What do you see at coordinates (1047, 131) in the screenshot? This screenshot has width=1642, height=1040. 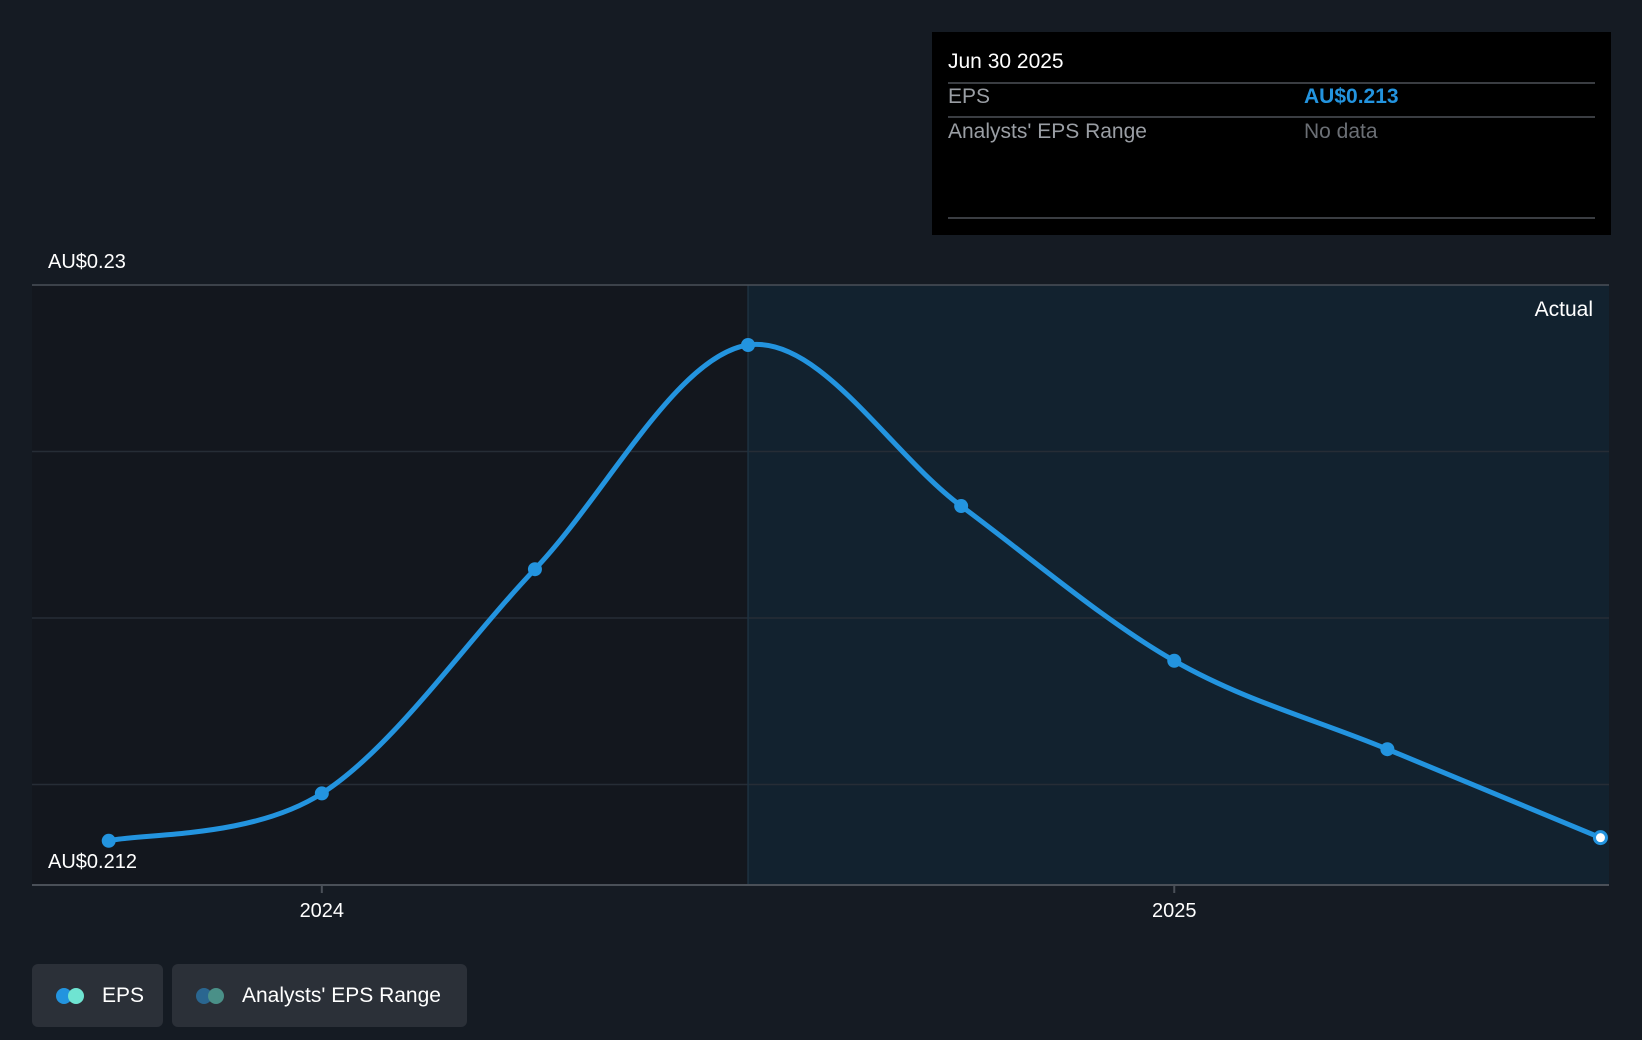 I see `tooltip-range-label: Analysts' EPS Range` at bounding box center [1047, 131].